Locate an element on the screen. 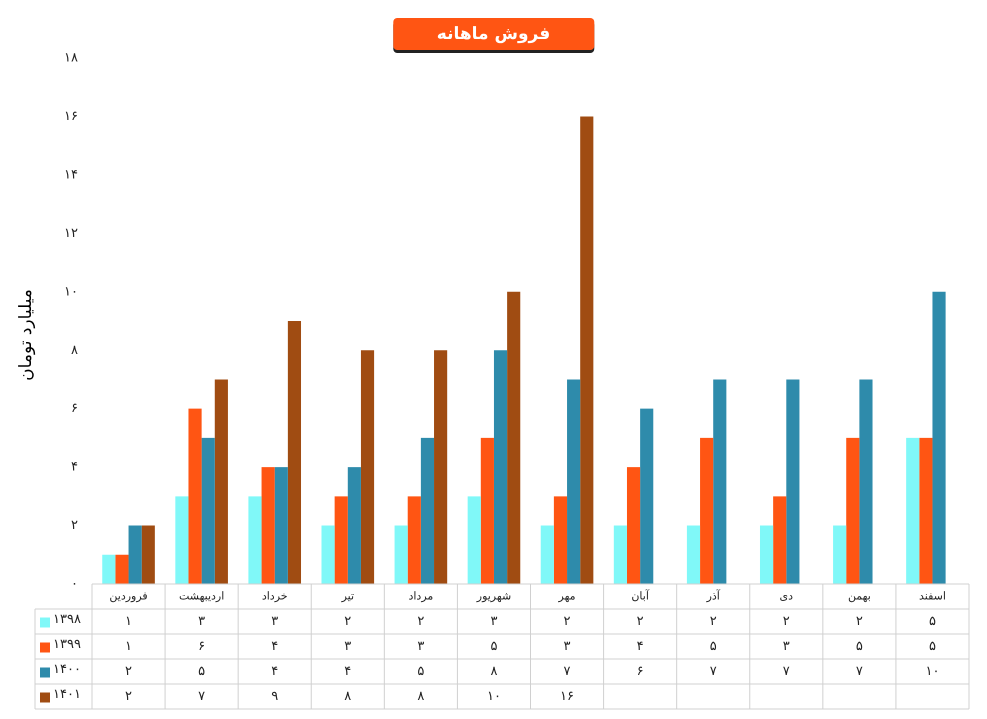 This screenshot has width=987, height=719. data-label: ۱ is located at coordinates (128, 646).